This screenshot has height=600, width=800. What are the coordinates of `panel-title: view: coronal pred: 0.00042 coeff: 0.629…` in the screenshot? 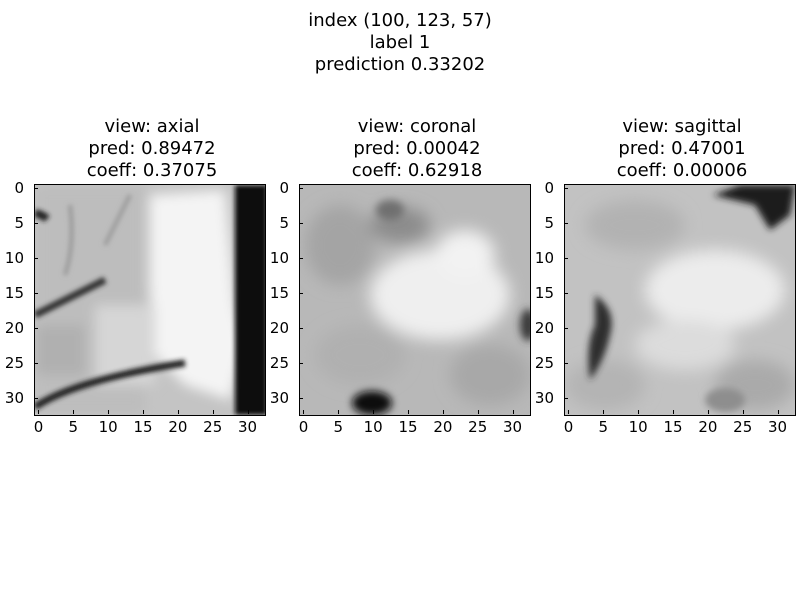 It's located at (417, 149).